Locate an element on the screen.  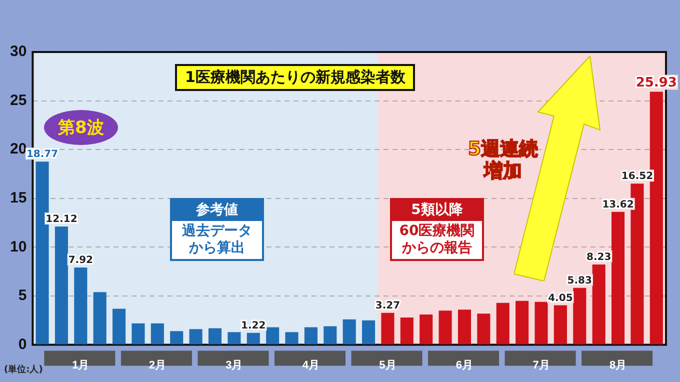
data-label: 13.62 is located at coordinates (618, 204).